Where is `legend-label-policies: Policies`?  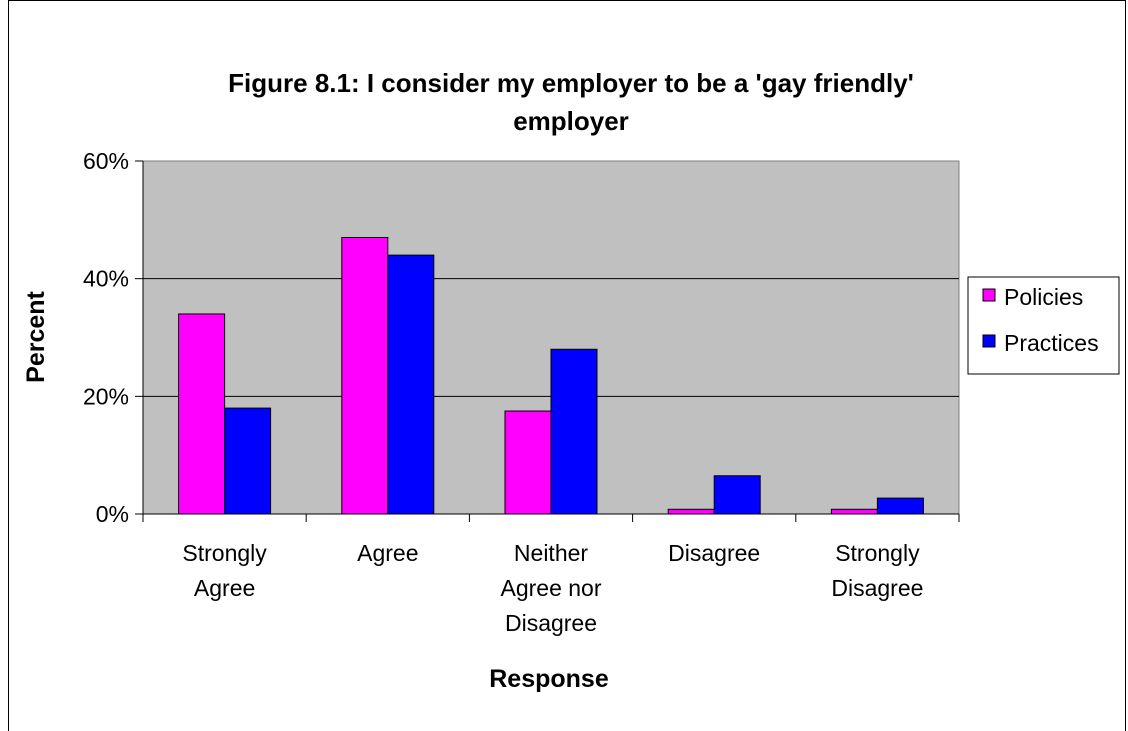
legend-label-policies: Policies is located at coordinates (1043, 297).